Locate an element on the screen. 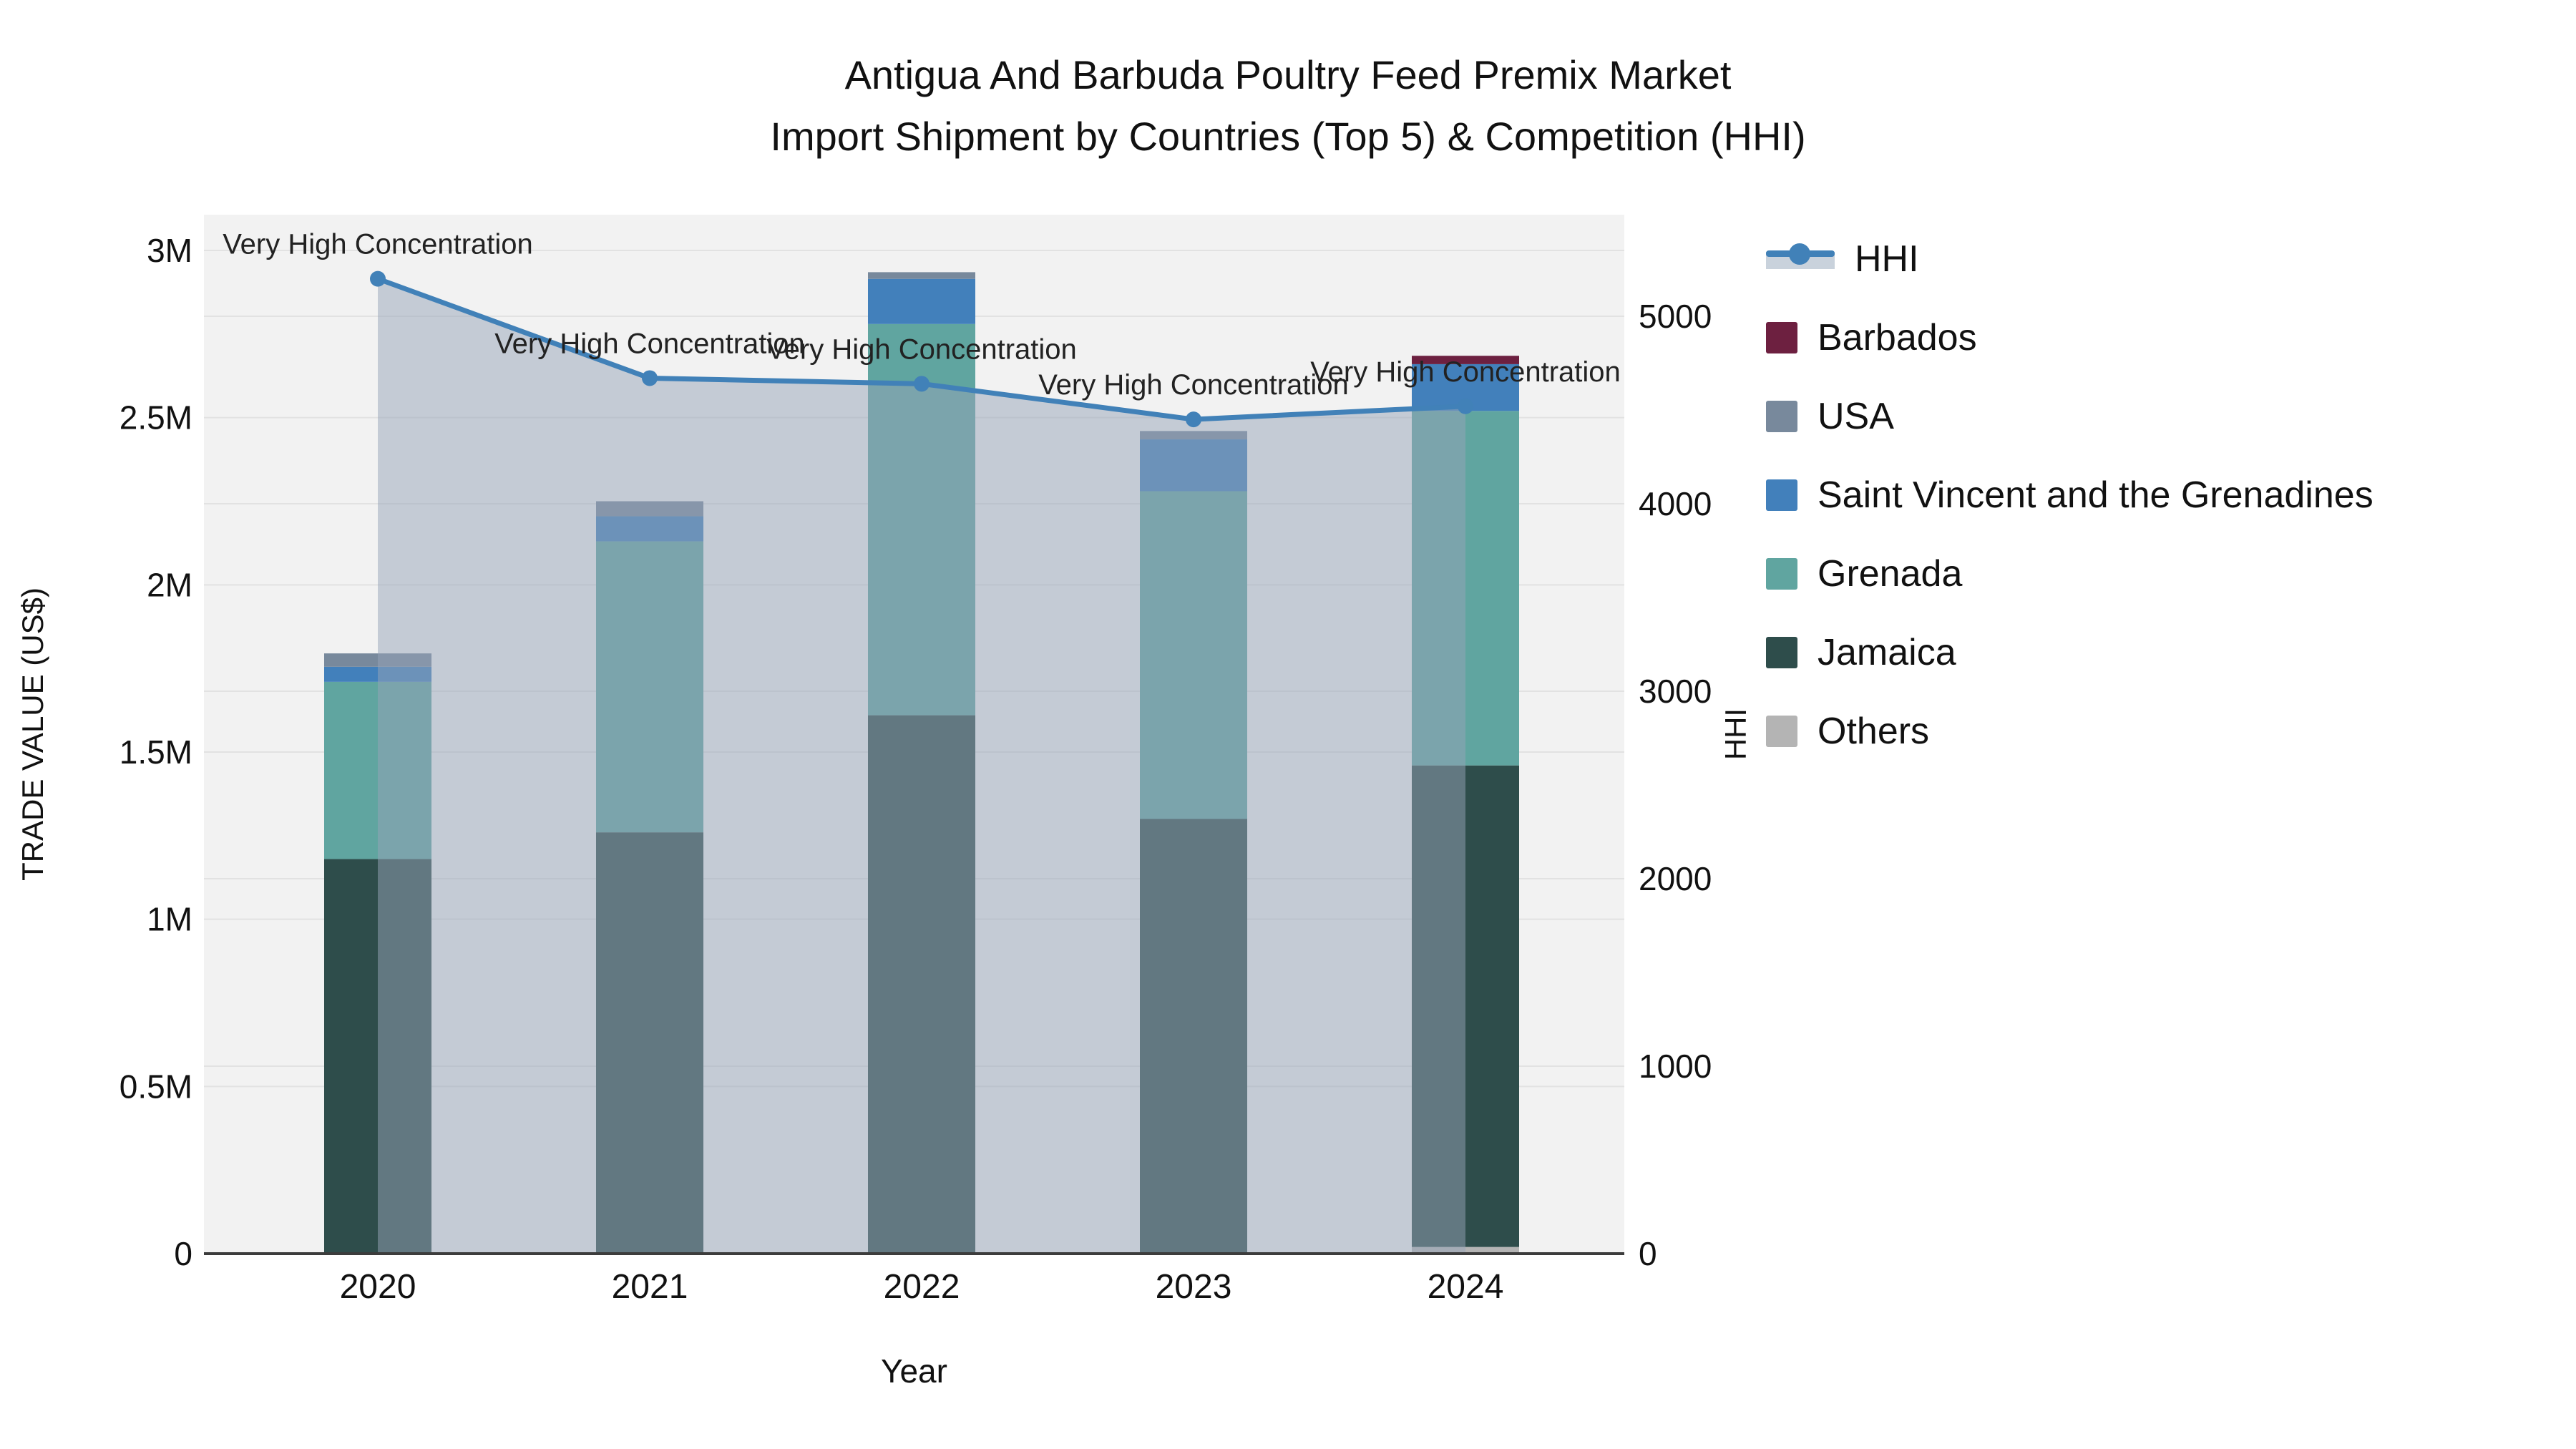 The image size is (2576, 1449). y-right-tick-3000: 3000 is located at coordinates (1675, 691).